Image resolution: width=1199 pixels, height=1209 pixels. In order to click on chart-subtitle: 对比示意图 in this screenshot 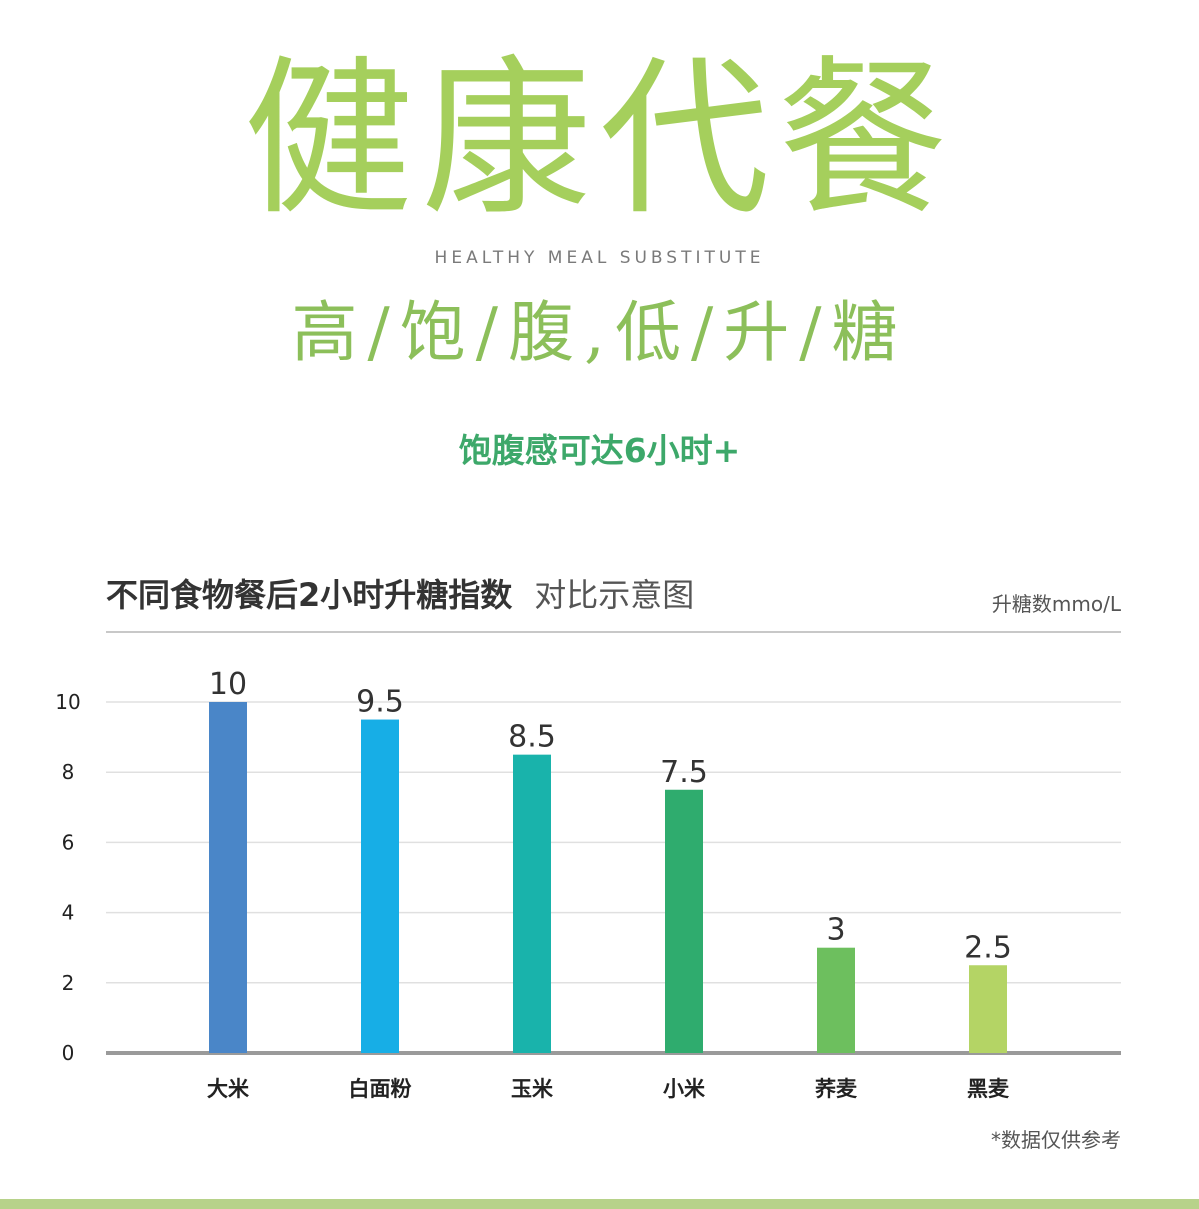, I will do `click(614, 595)`.